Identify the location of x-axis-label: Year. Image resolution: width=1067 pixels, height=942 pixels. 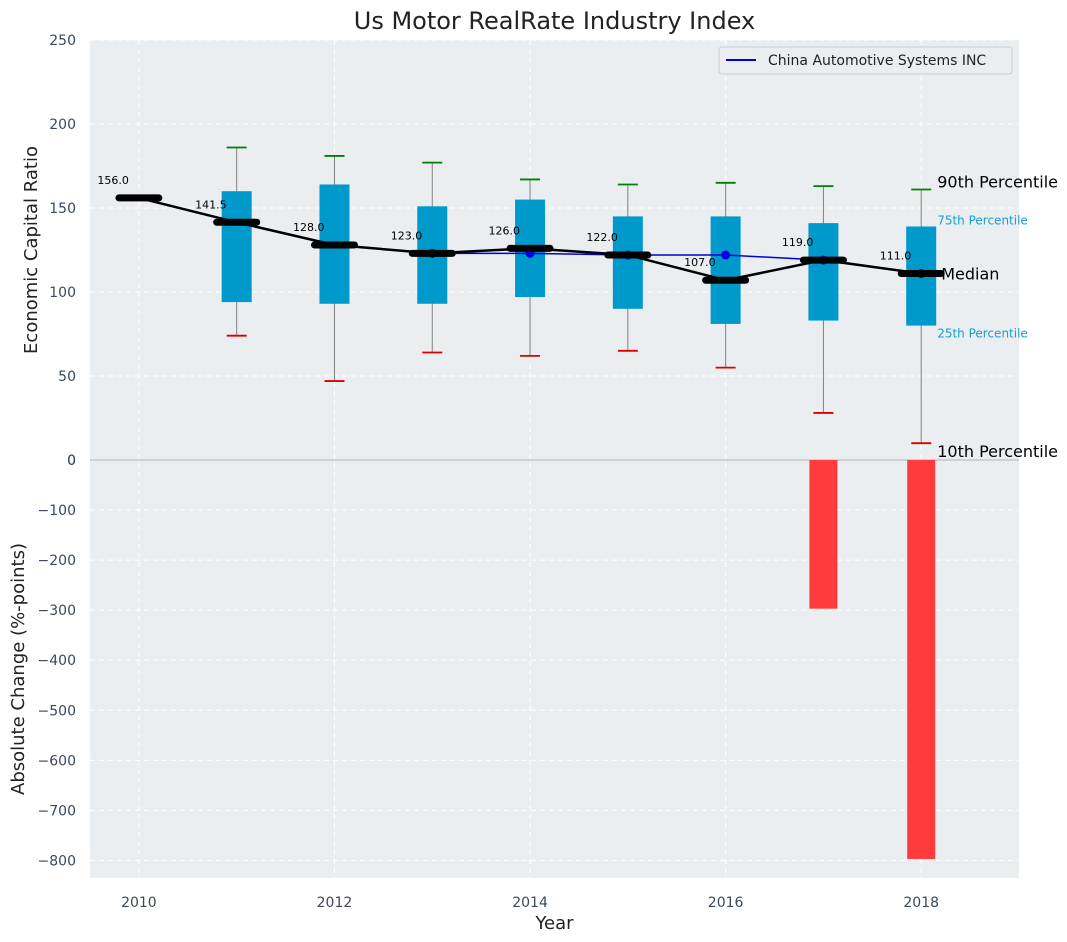
(554, 923).